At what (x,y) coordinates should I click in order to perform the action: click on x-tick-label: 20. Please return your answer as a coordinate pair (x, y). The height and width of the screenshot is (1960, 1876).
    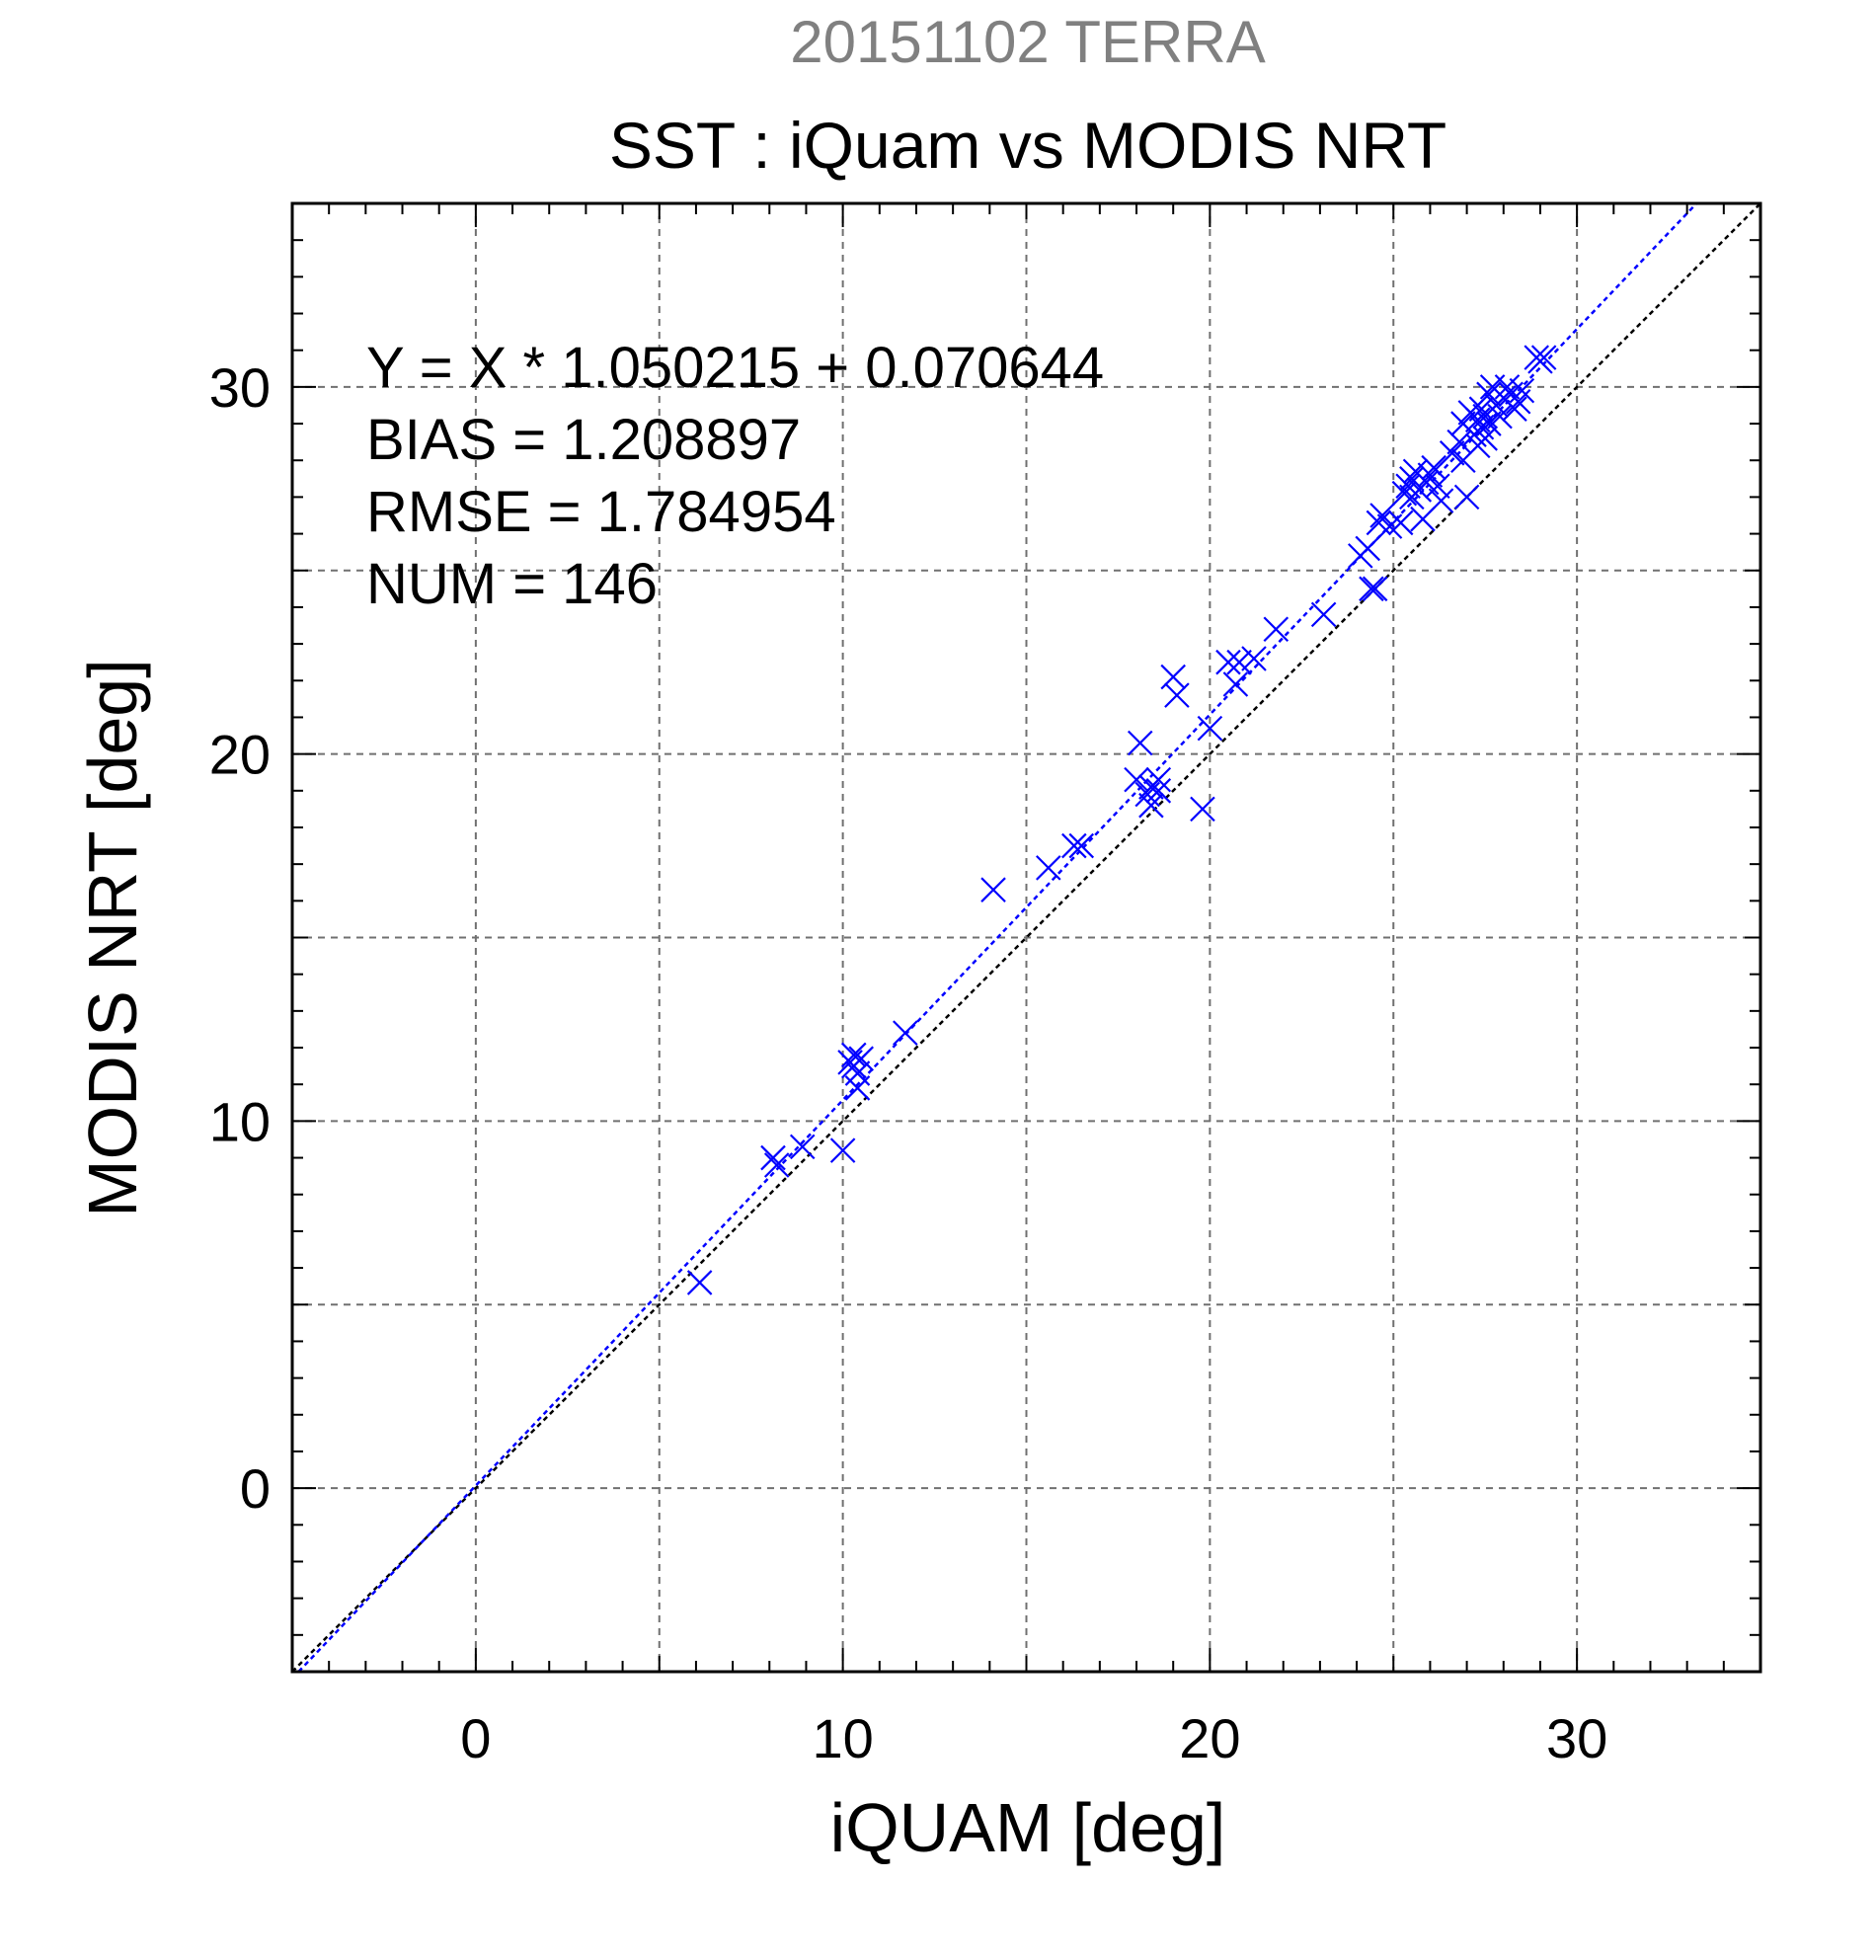
    Looking at the image, I should click on (1209, 1738).